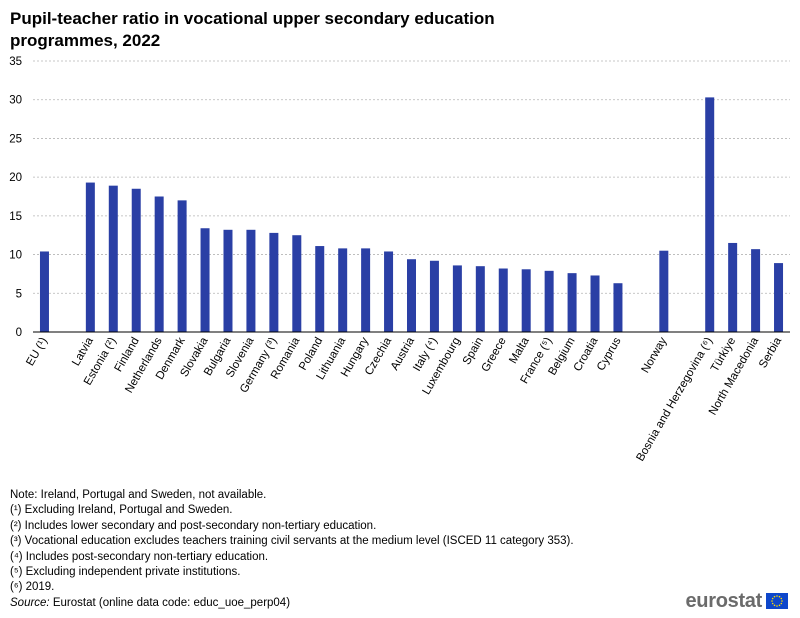  I want to click on x-tick-label: Norway, so click(655, 355).